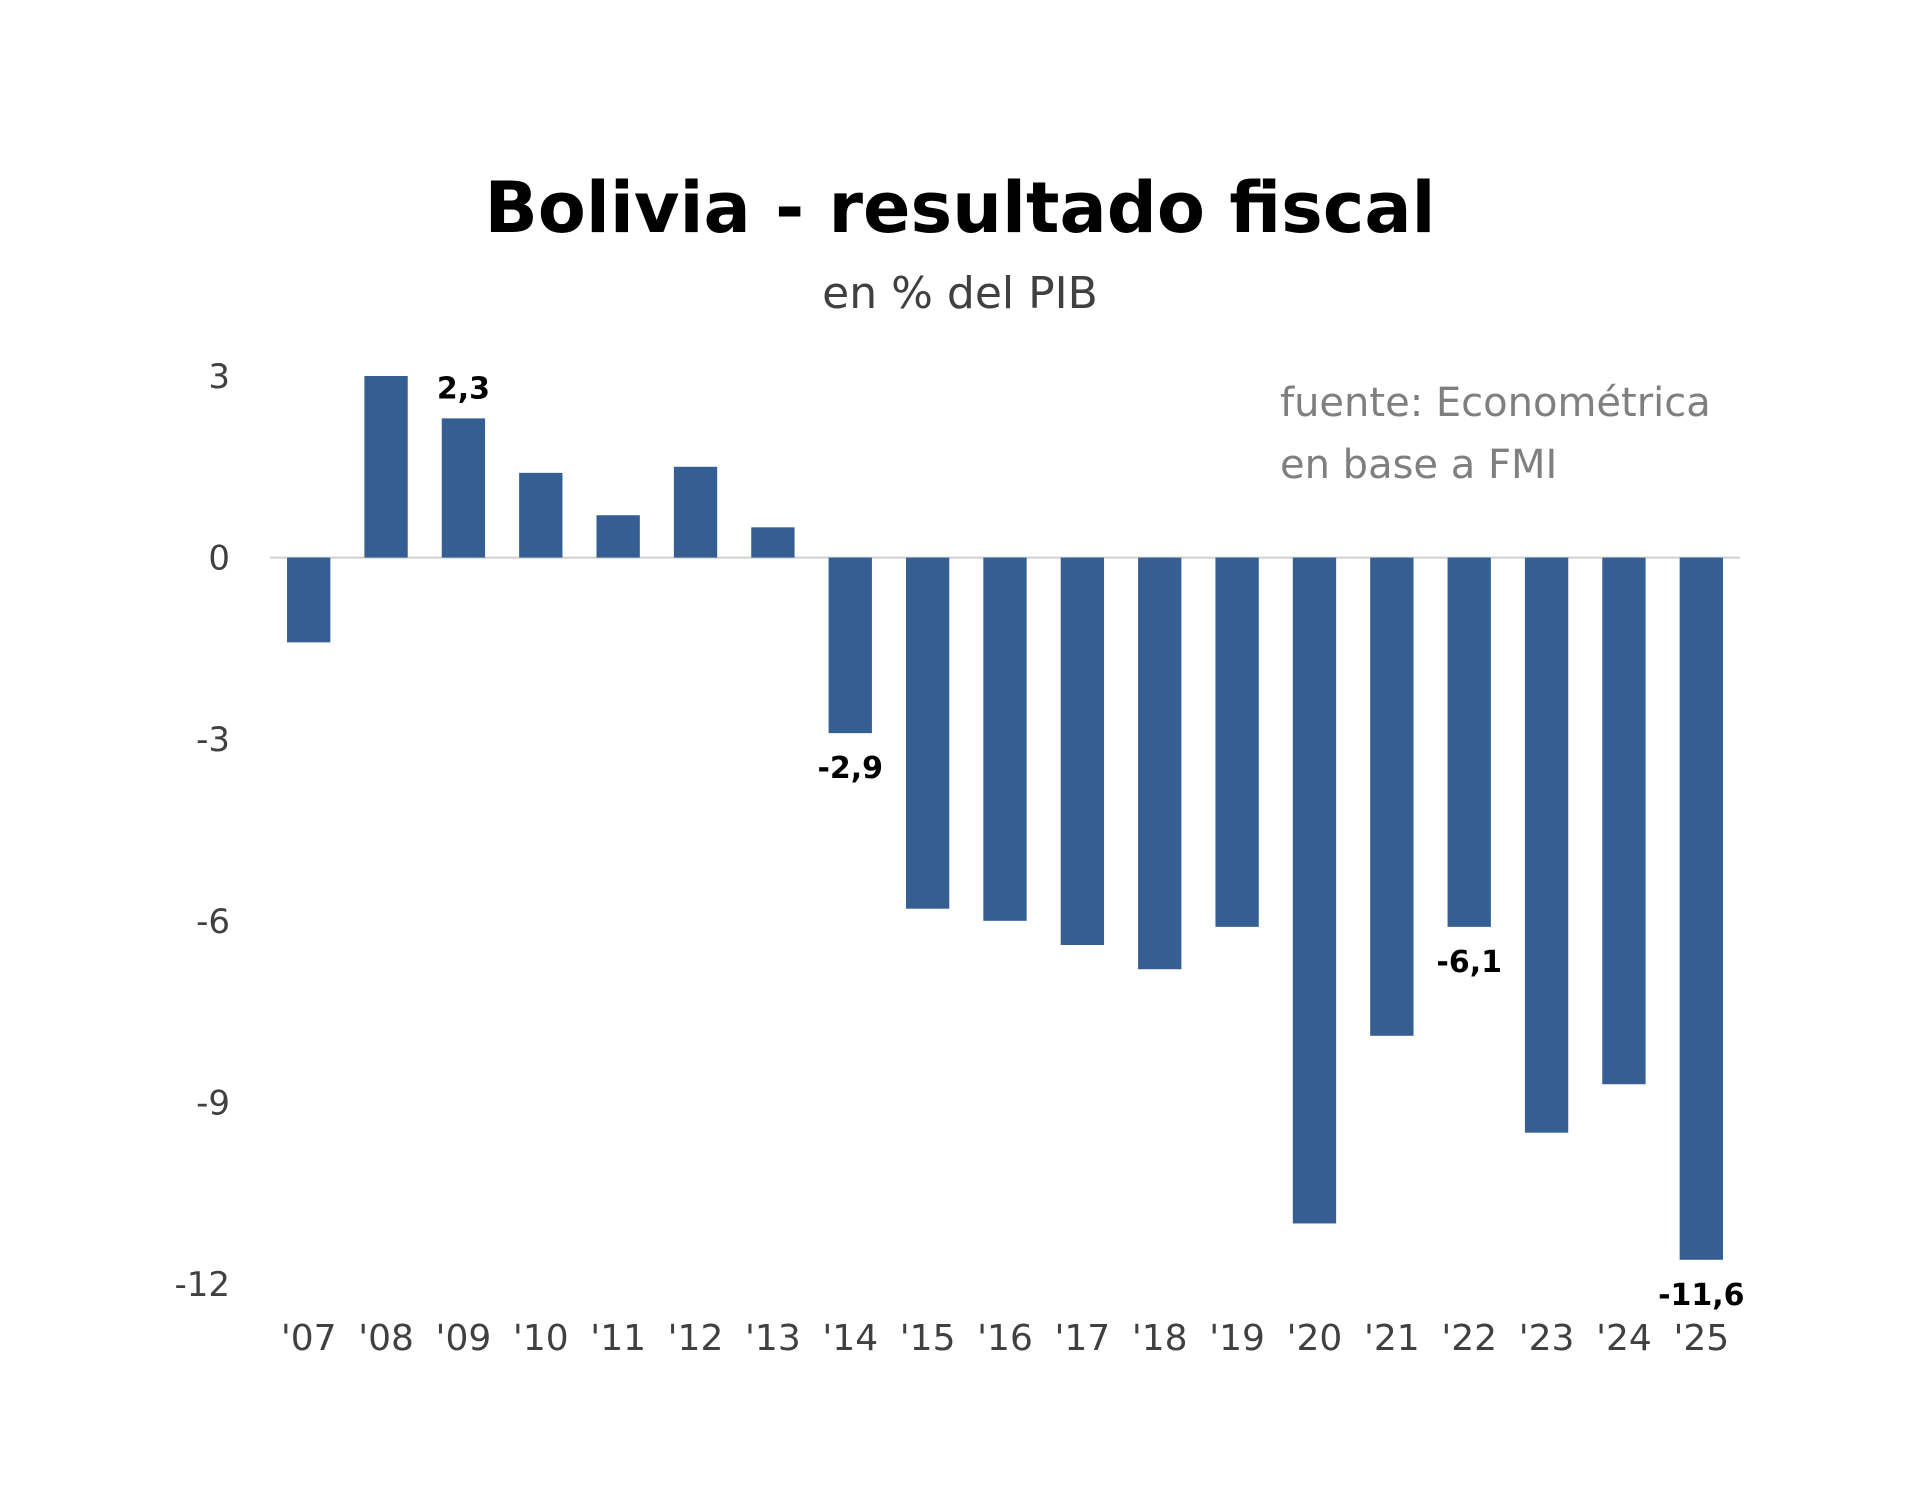 The width and height of the screenshot is (1920, 1488). What do you see at coordinates (696, 1338) in the screenshot?
I see `x-tick-label: '12` at bounding box center [696, 1338].